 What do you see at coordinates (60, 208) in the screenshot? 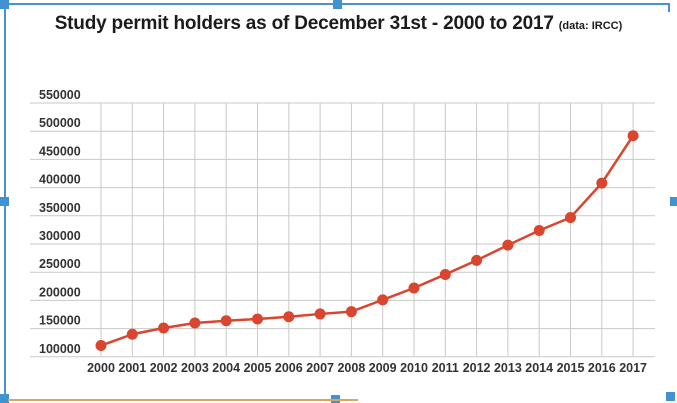
I see `y-tick-label: 350000` at bounding box center [60, 208].